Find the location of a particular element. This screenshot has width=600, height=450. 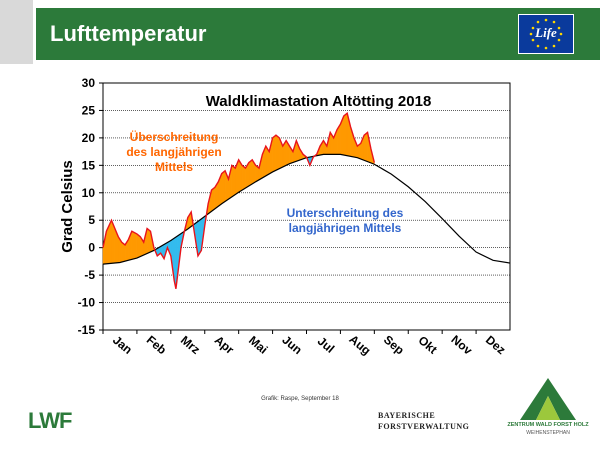

x-tick-label: Okt is located at coordinates (428, 345).